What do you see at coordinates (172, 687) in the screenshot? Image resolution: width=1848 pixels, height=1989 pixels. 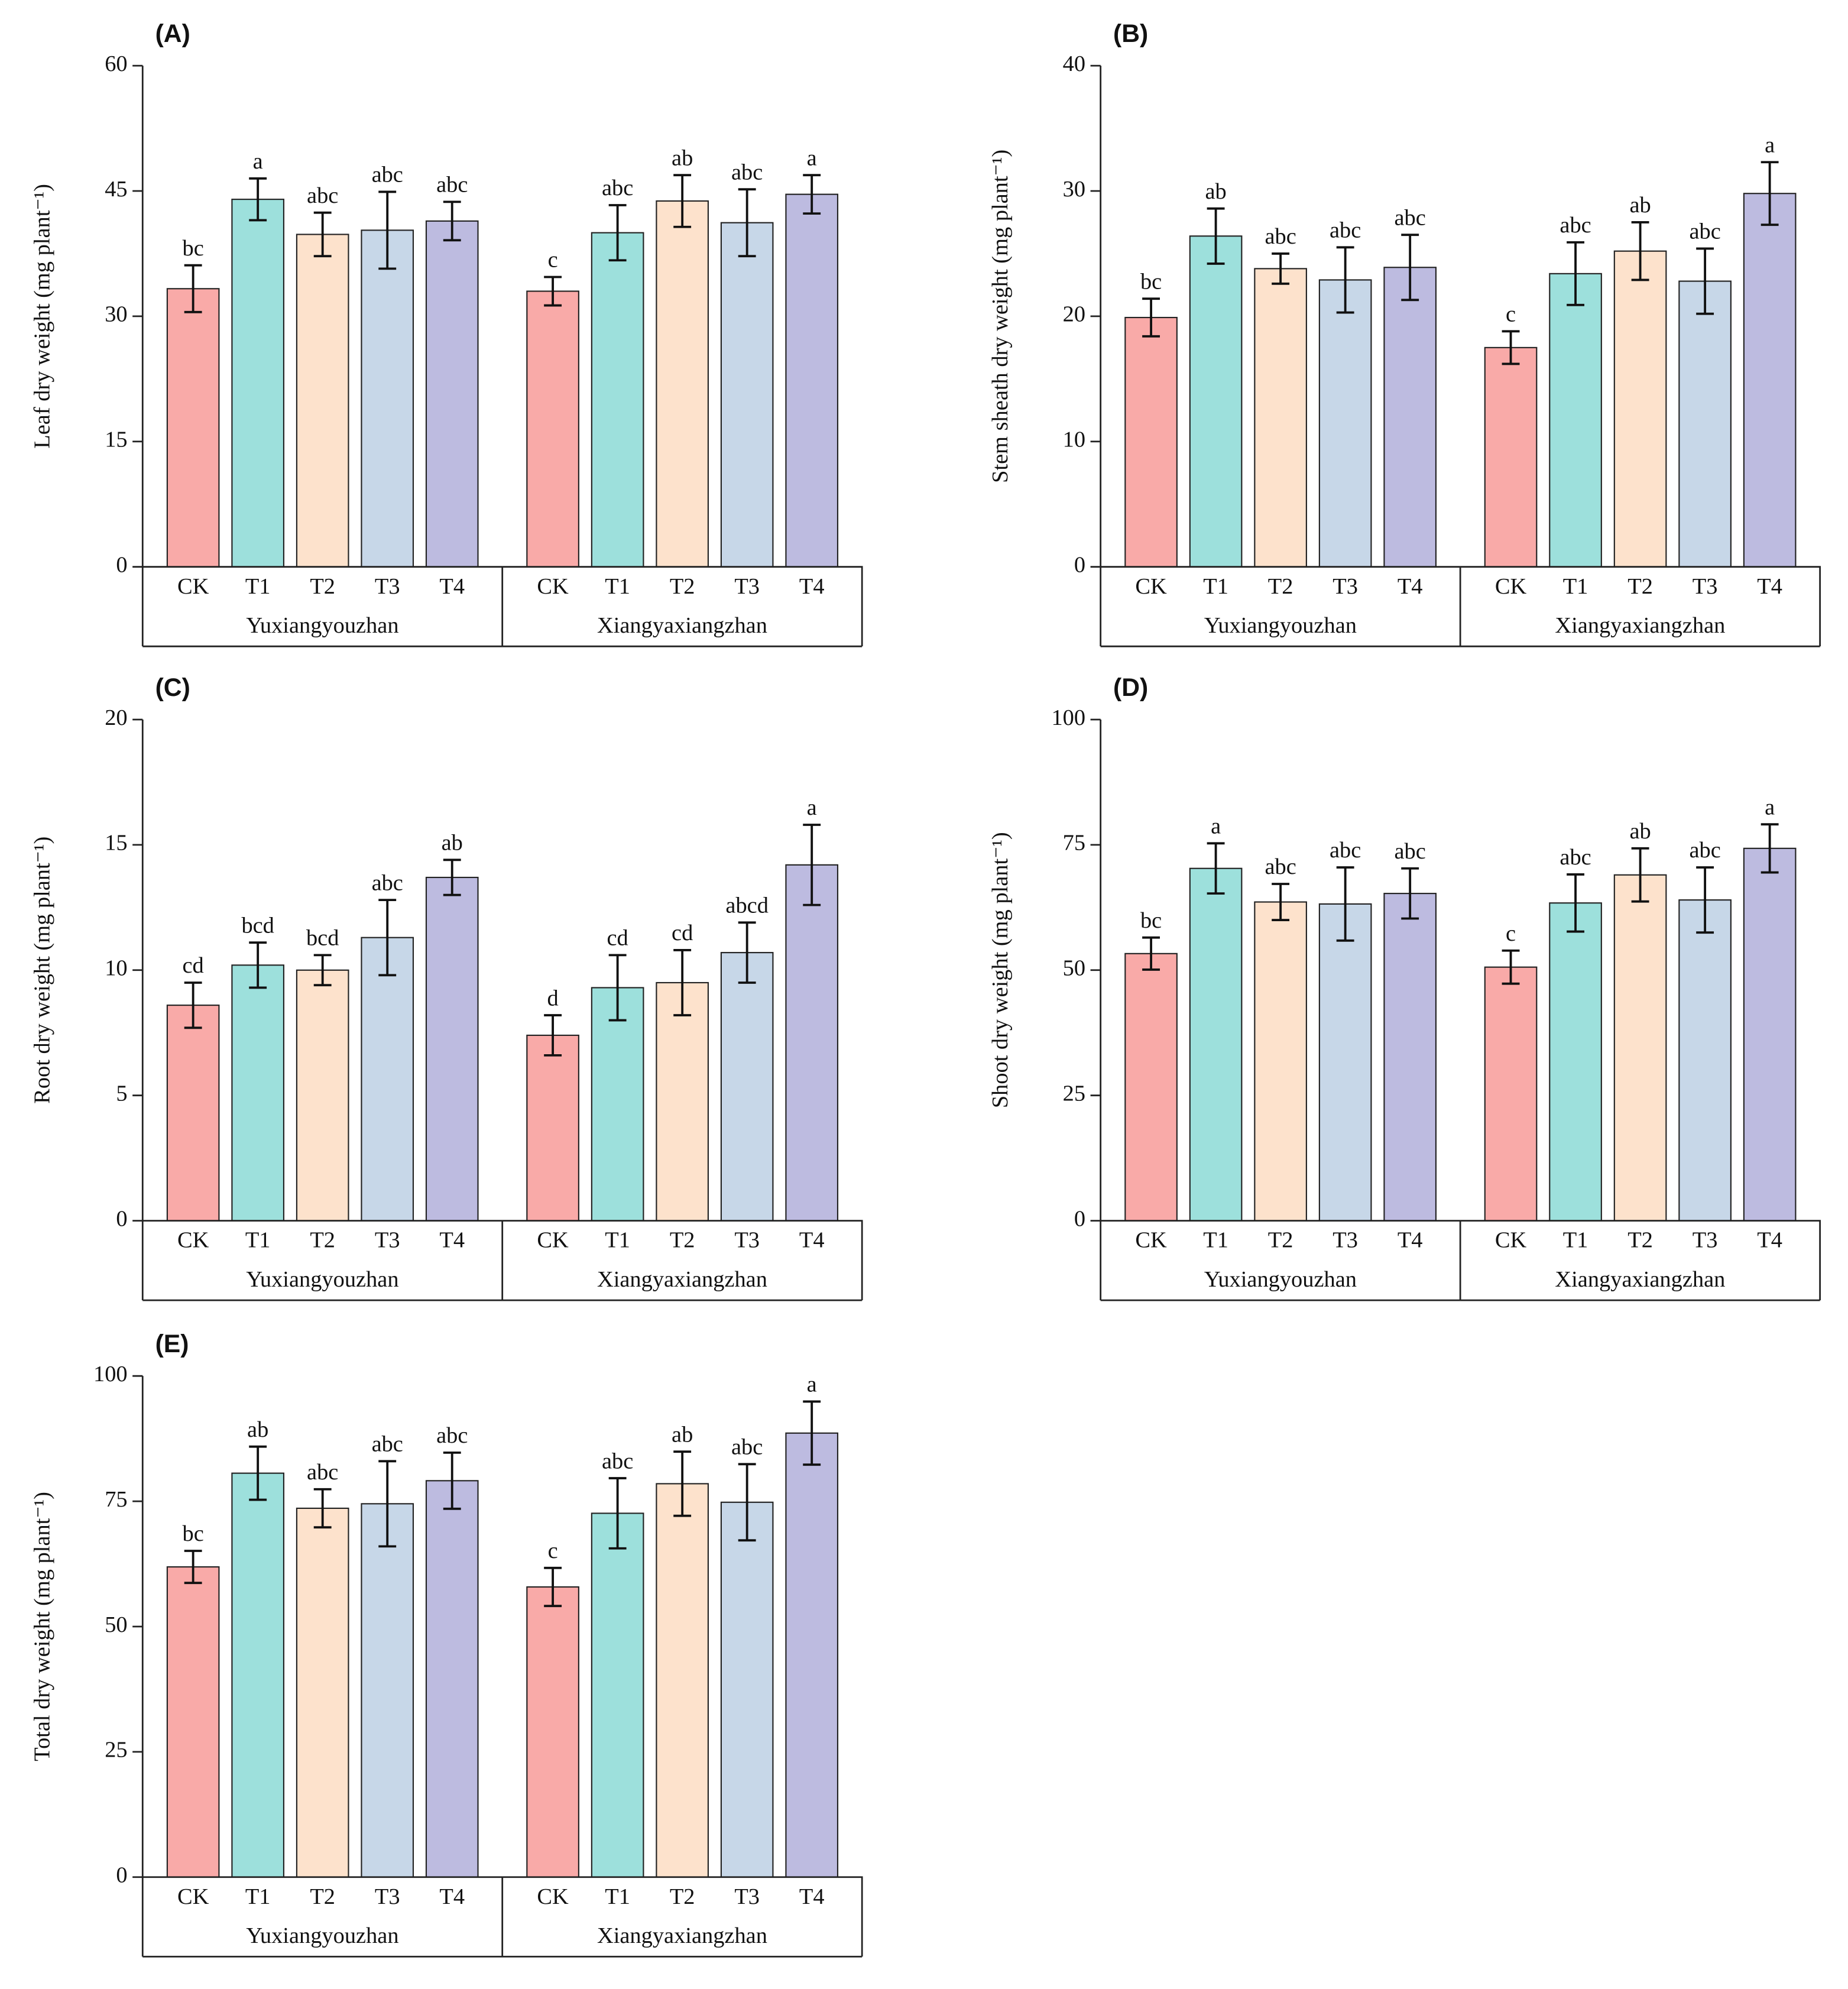 I see `panel-label: (C)` at bounding box center [172, 687].